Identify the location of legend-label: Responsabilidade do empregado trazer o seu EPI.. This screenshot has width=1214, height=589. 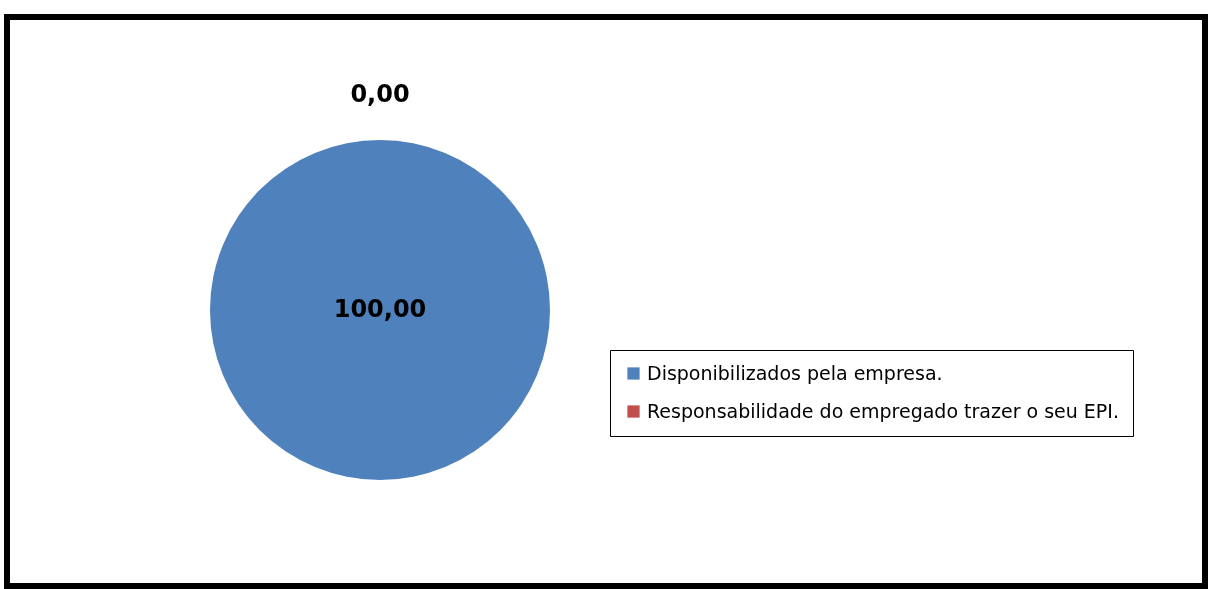
(883, 410).